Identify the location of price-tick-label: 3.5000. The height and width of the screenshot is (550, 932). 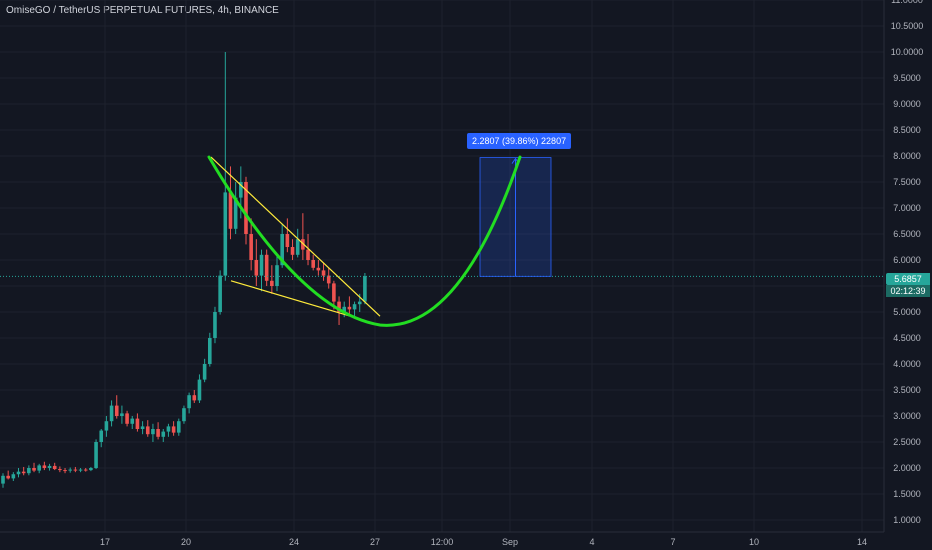
(907, 390).